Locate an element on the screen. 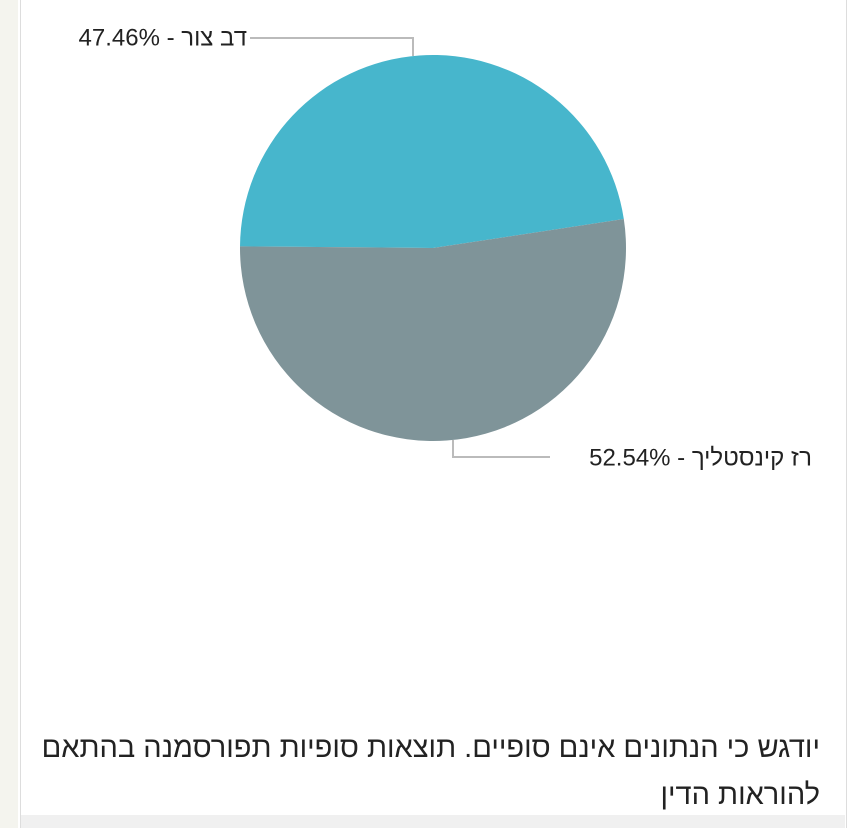  slice-label: רז קינסטליך - 52.54% is located at coordinates (700, 457).